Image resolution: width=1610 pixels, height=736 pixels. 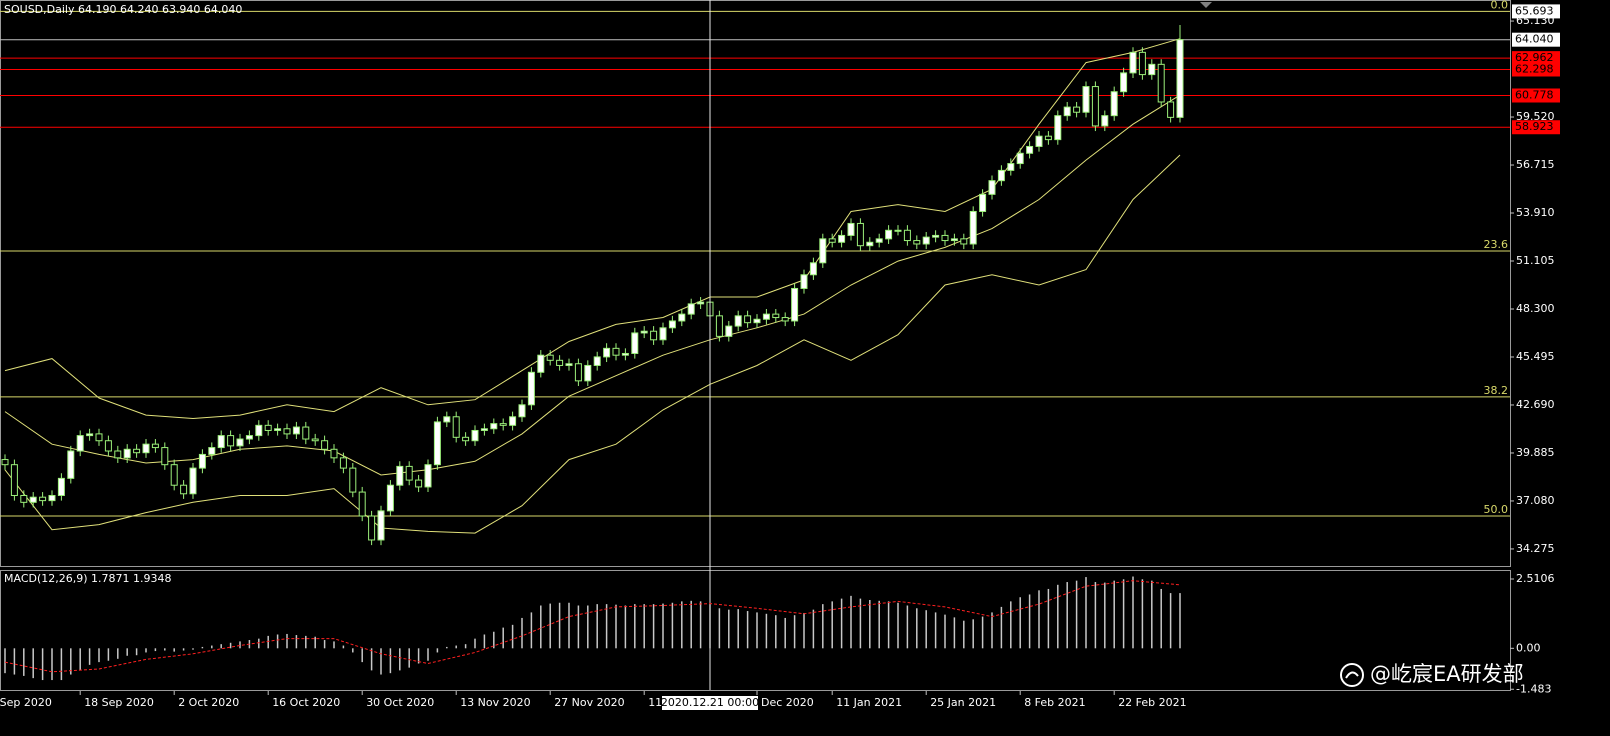 I want to click on x-tick-label: 11 Jan 2021, so click(x=869, y=702).